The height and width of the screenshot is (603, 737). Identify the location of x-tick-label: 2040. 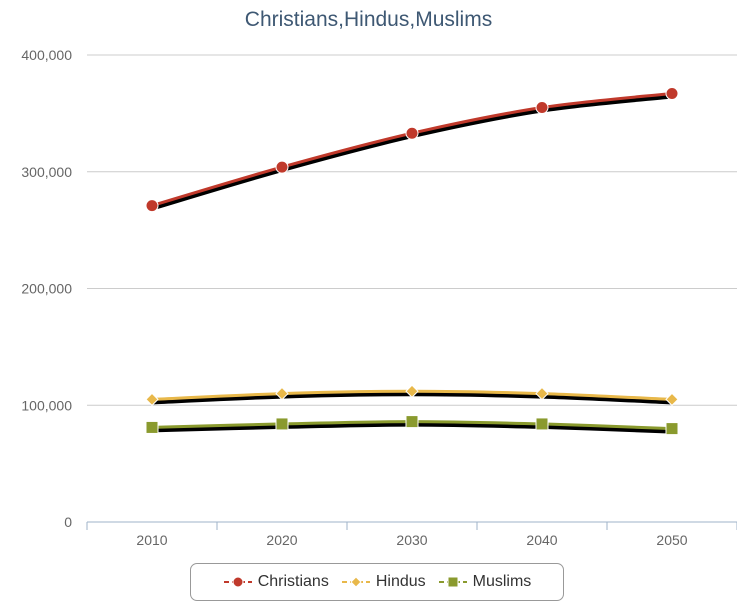
(541, 540).